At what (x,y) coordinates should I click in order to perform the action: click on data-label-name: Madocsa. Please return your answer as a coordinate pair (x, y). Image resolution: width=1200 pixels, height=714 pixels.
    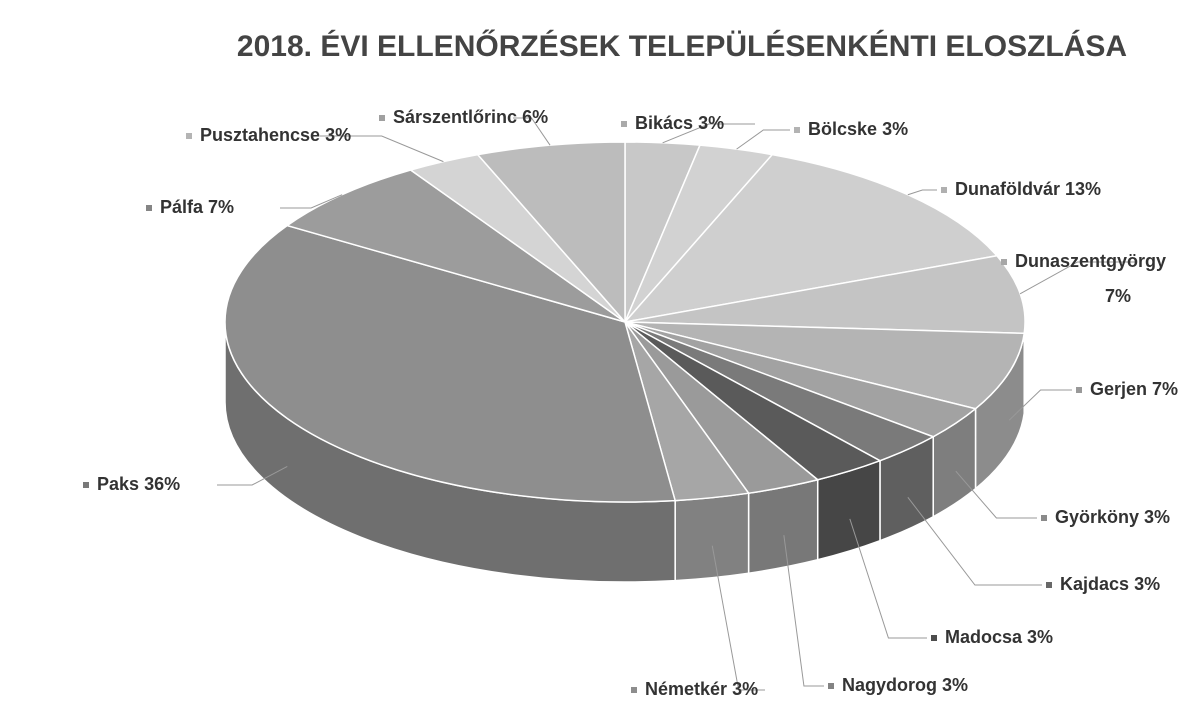
    Looking at the image, I should click on (984, 637).